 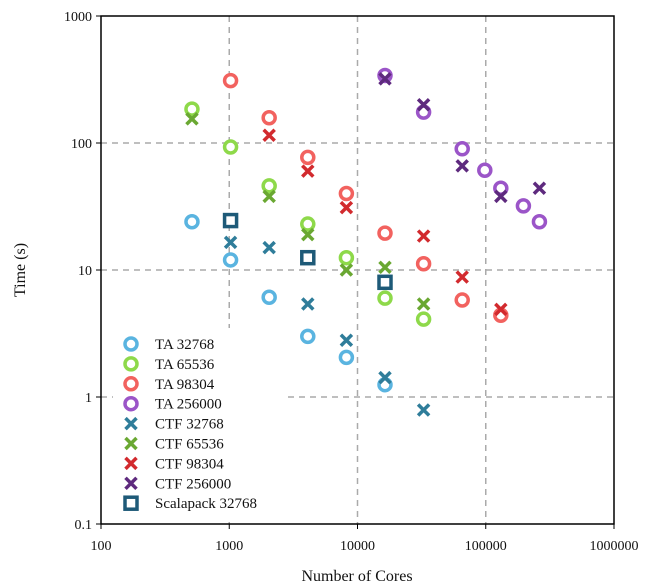 What do you see at coordinates (88, 398) in the screenshot?
I see `y-tick-label: 1` at bounding box center [88, 398].